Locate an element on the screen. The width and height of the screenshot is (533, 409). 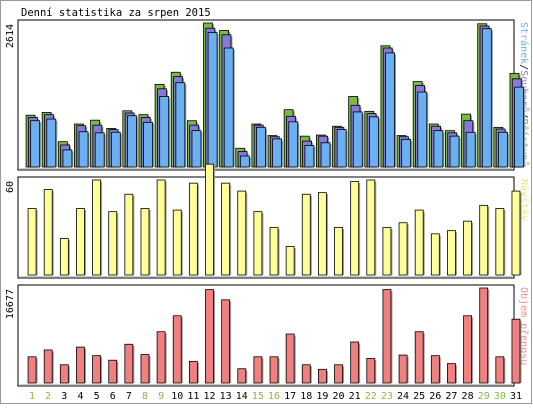
x-tick-label: 26 is located at coordinates (435, 396).